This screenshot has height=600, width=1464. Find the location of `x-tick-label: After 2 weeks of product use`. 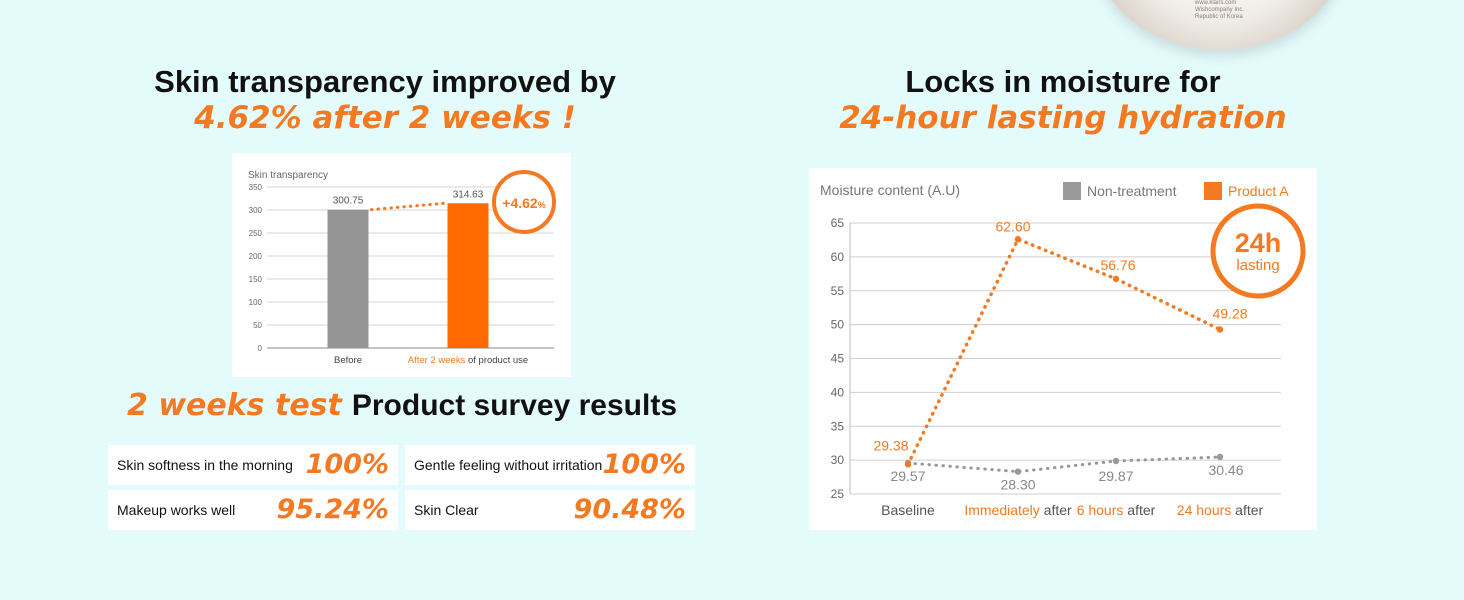

x-tick-label: After 2 weeks of product use is located at coordinates (468, 360).